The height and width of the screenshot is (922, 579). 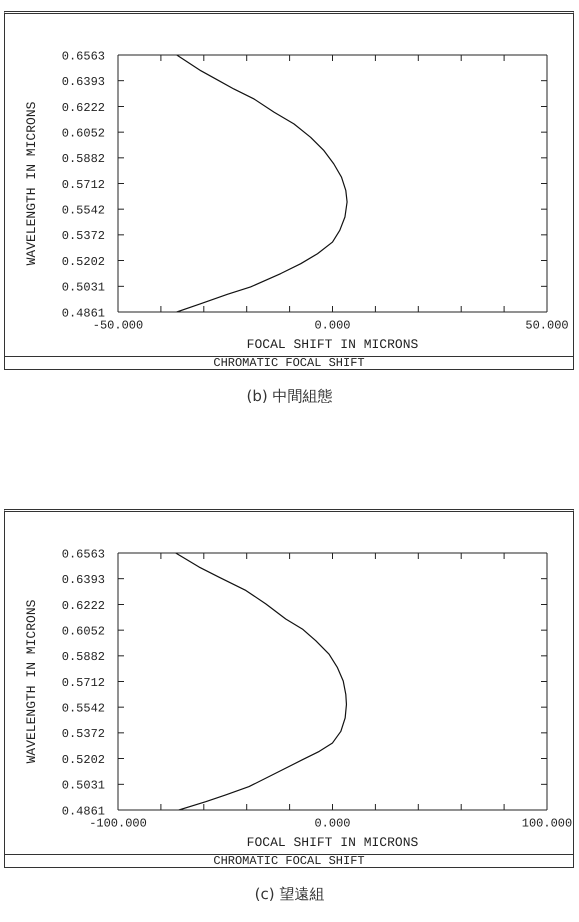 What do you see at coordinates (289, 894) in the screenshot?
I see `text: (c) 望遠組` at bounding box center [289, 894].